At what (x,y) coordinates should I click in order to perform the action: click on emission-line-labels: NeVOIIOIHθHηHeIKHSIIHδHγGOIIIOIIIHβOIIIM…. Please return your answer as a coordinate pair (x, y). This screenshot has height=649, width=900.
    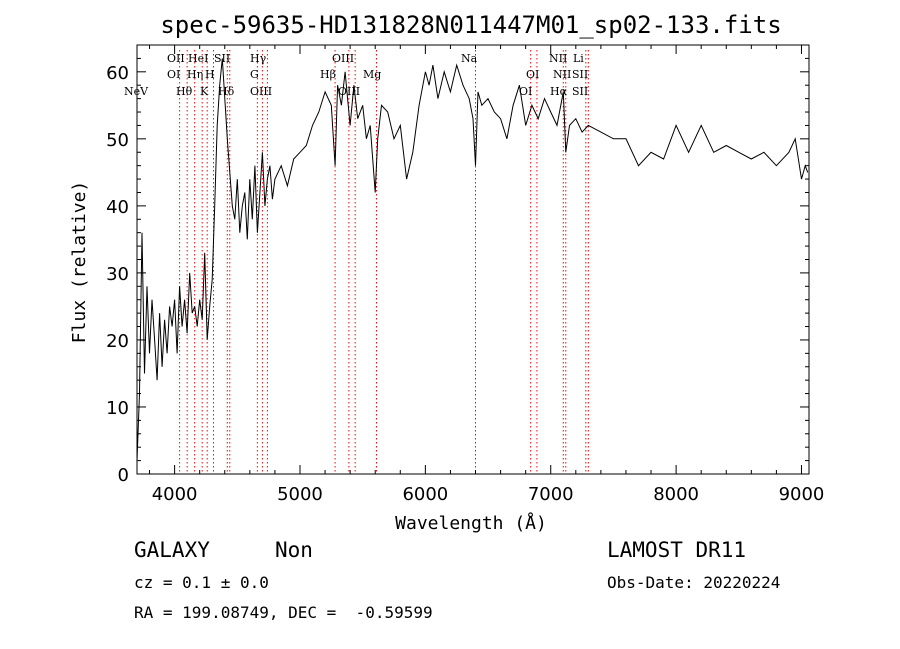
    Looking at the image, I should click on (356, 75).